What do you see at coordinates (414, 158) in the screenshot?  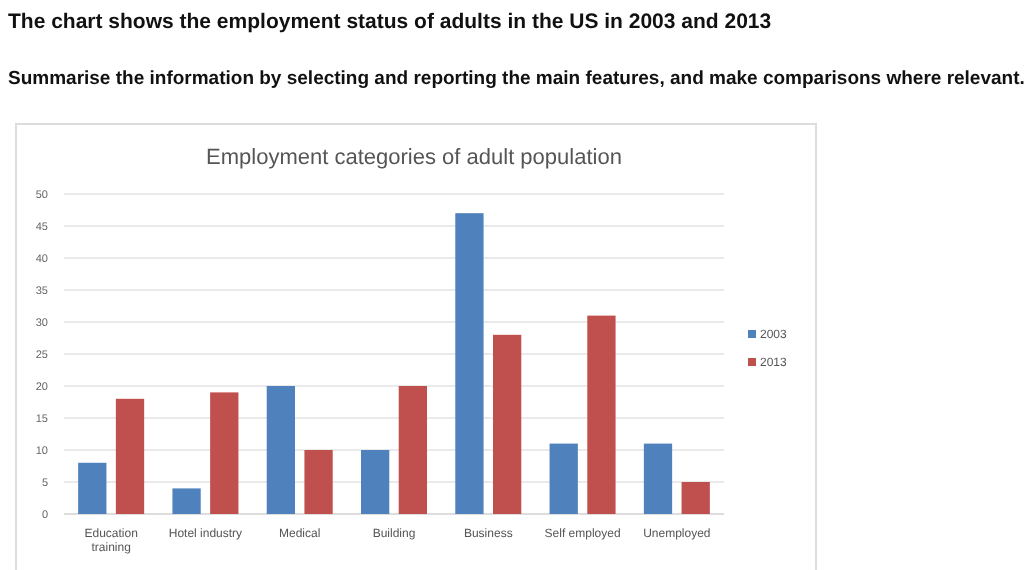 I see `chart-title: Employment categories of adult population` at bounding box center [414, 158].